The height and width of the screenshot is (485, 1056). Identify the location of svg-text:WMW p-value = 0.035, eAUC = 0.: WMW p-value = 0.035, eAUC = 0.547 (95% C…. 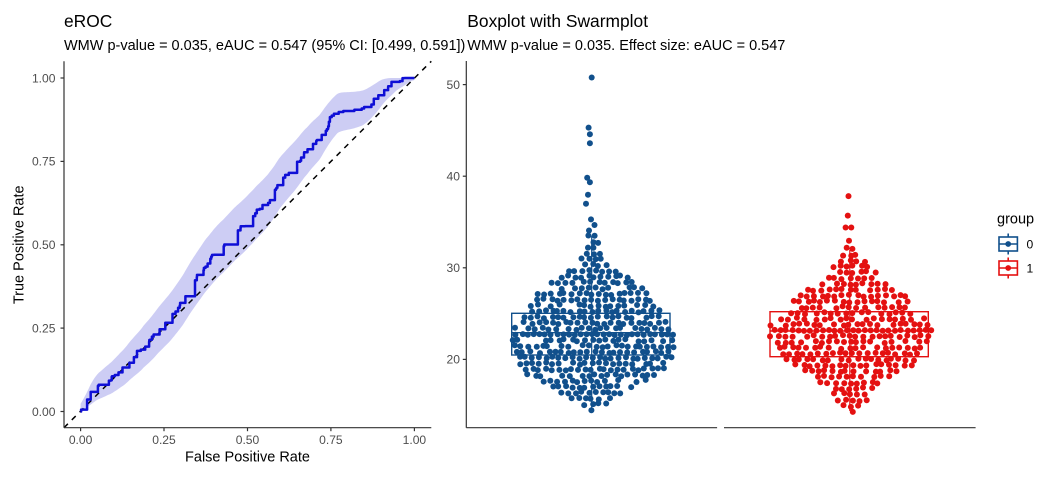
(264, 46).